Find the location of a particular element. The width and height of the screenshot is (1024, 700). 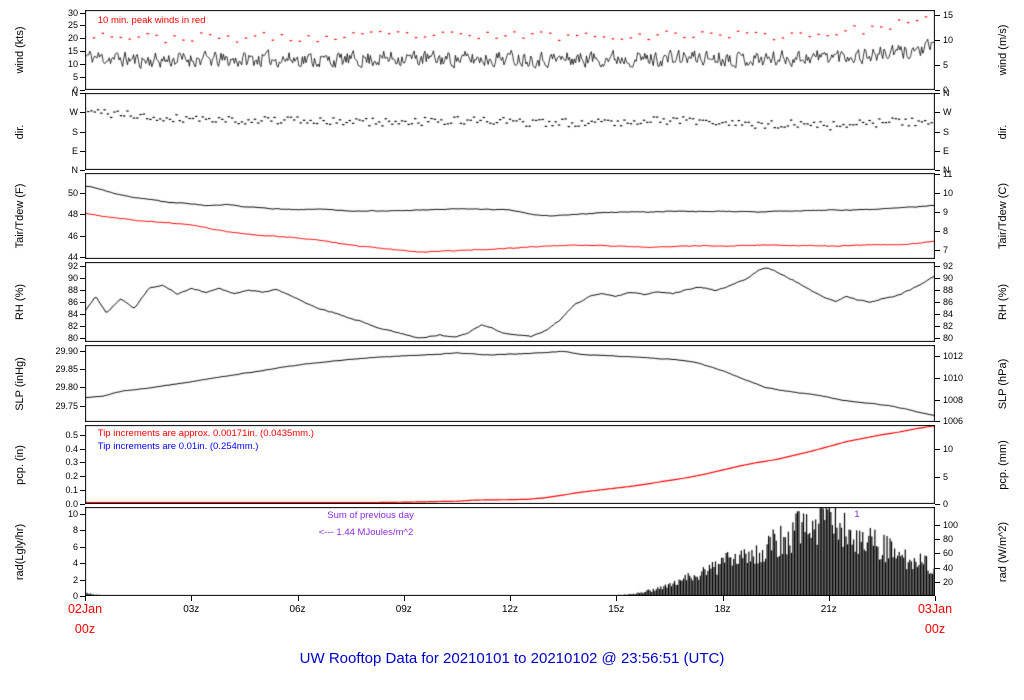

panel-dir is located at coordinates (510, 131).